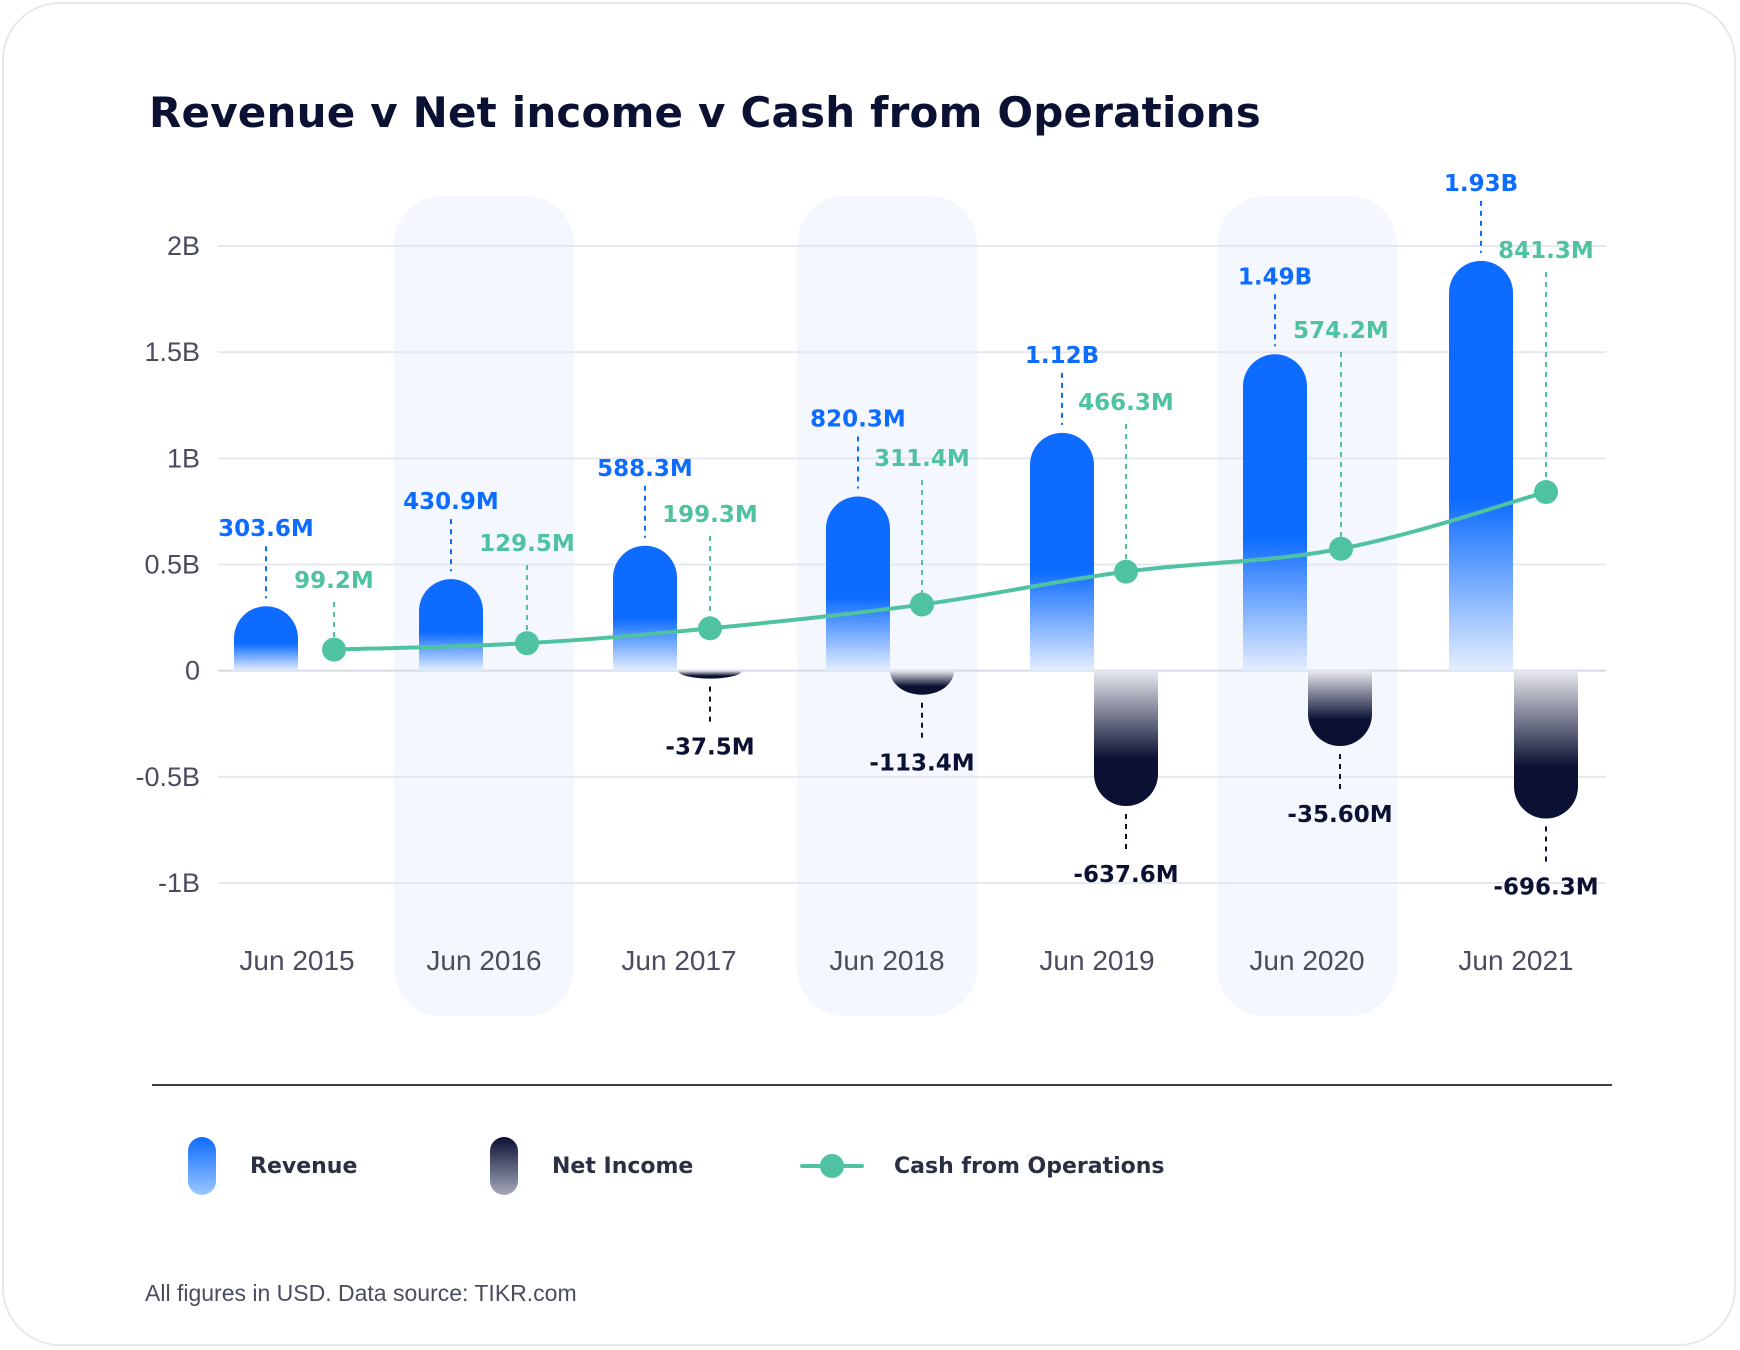 Image resolution: width=1740 pixels, height=1350 pixels. What do you see at coordinates (882, 1085) in the screenshot?
I see `legend-separator` at bounding box center [882, 1085].